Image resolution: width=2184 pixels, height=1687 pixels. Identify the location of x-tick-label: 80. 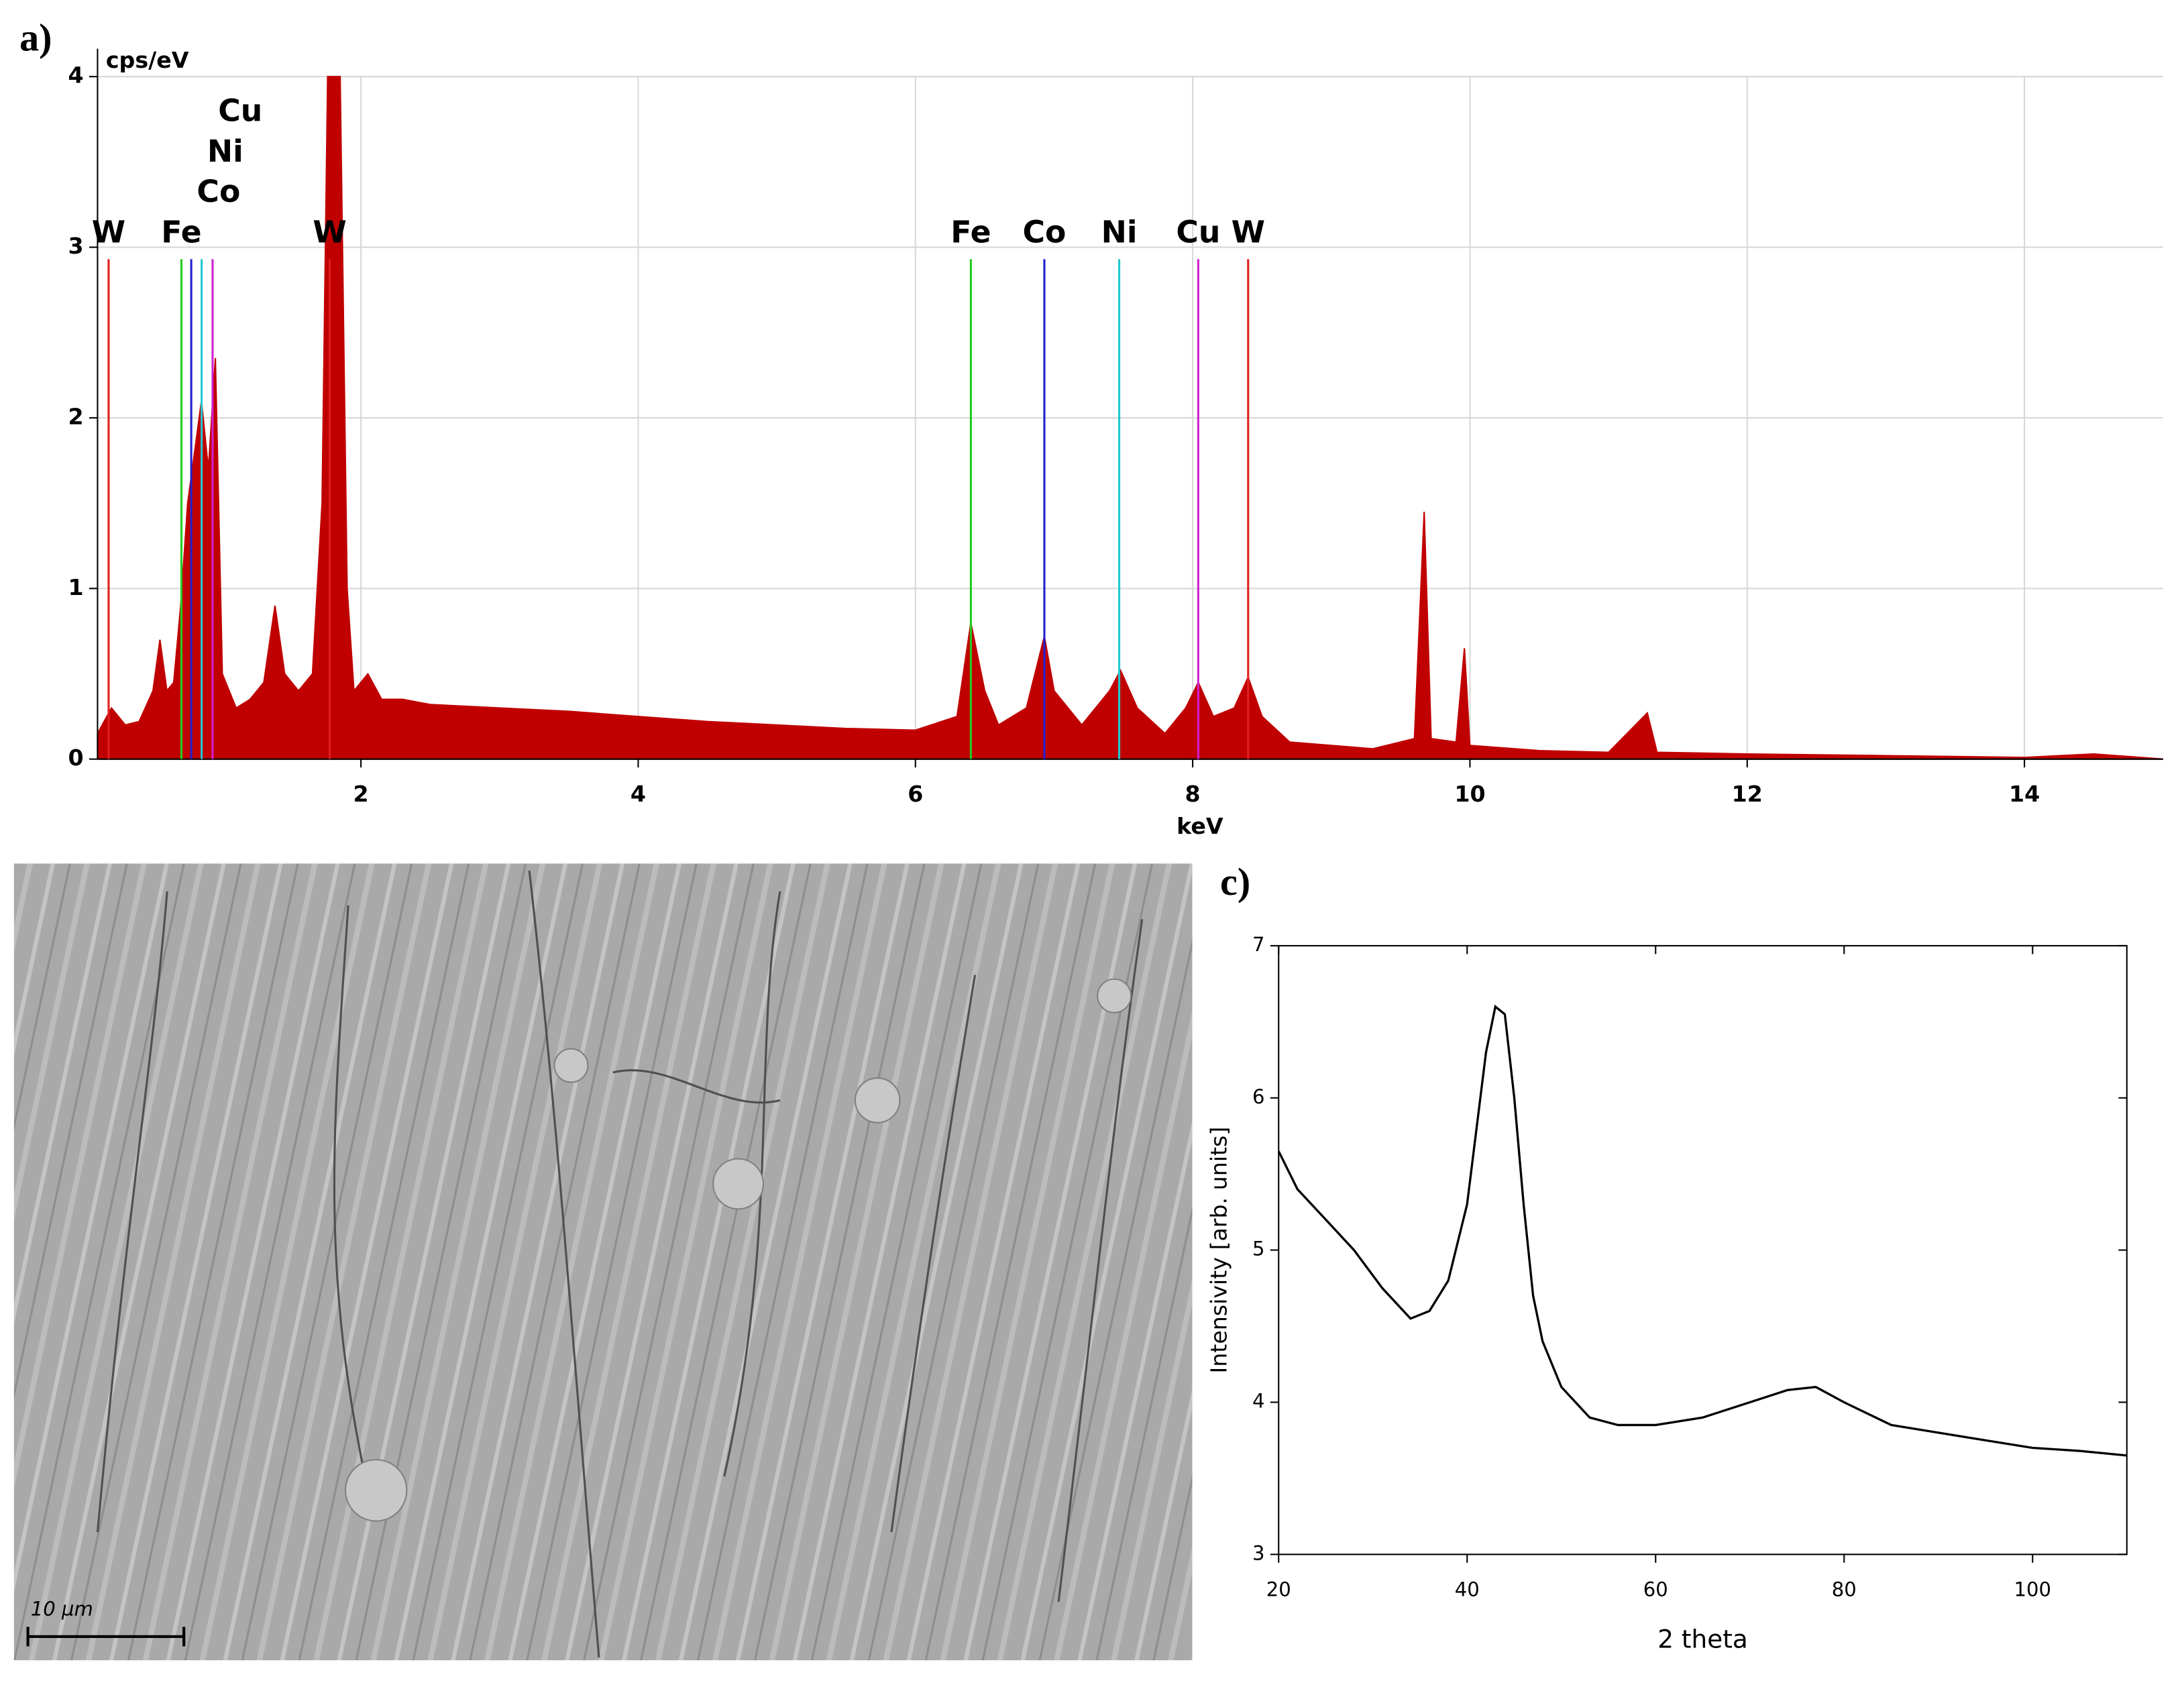
(1845, 1589).